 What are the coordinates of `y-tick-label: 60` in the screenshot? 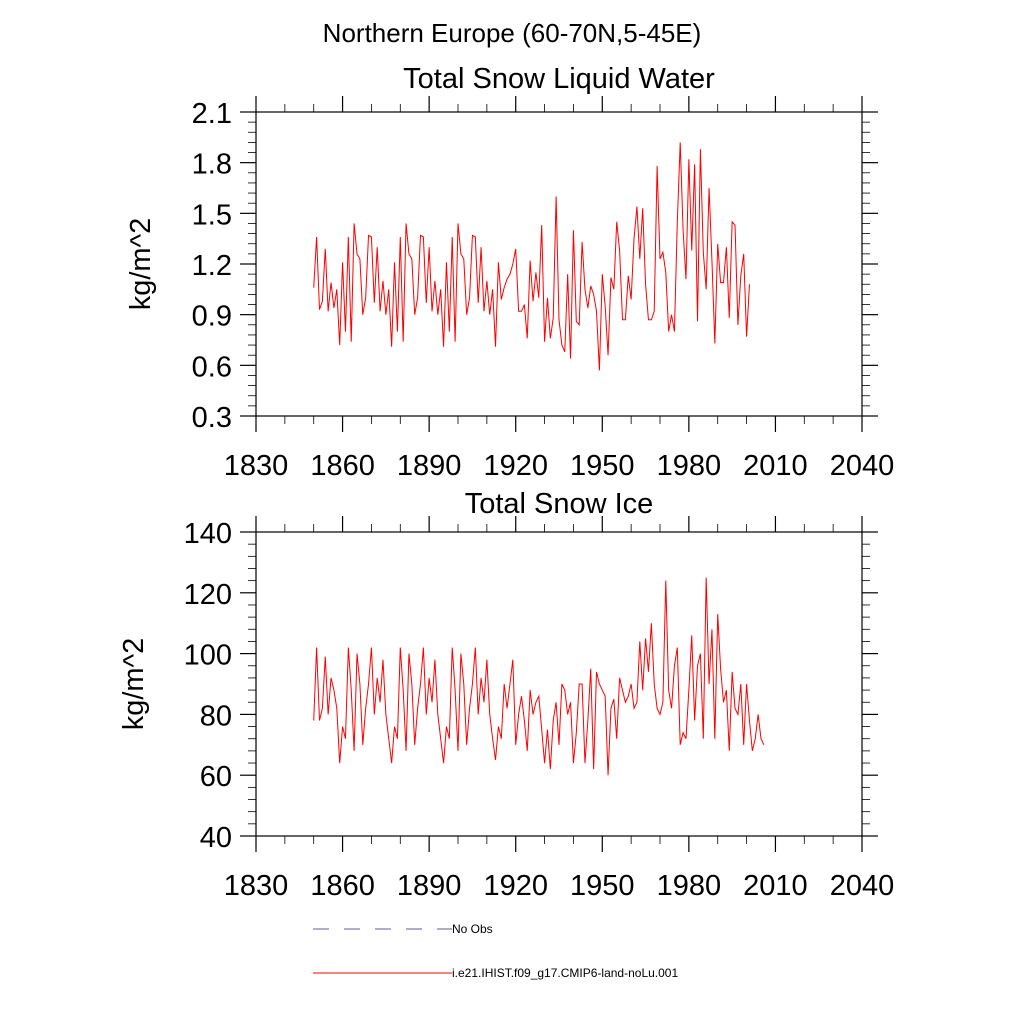 It's located at (216, 777).